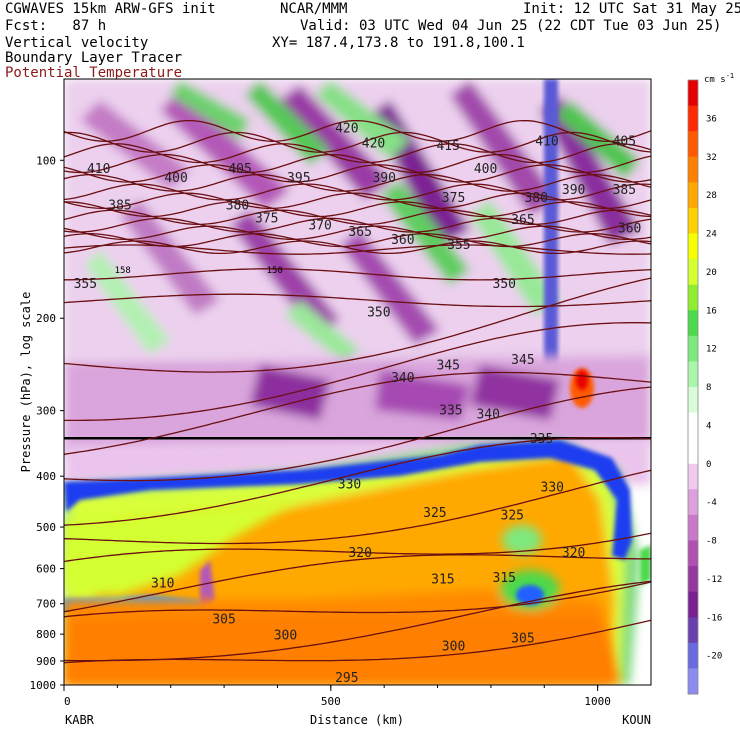 The image size is (740, 740). Describe the element at coordinates (199, 271) in the screenshot. I see `boundary-markers: 158 150` at that location.